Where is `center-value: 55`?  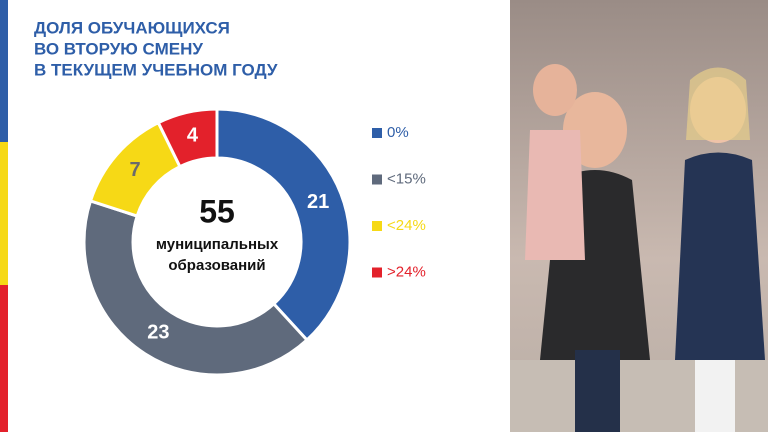
center-value: 55 is located at coordinates (217, 211).